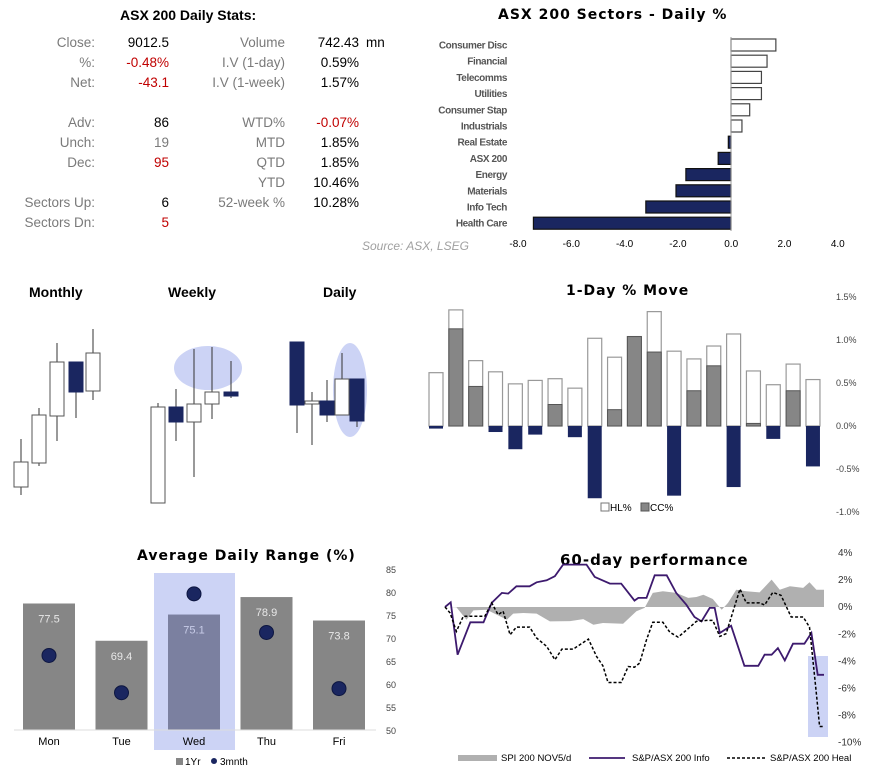 The height and width of the screenshot is (779, 878). I want to click on stat-label: QTD, so click(271, 162).